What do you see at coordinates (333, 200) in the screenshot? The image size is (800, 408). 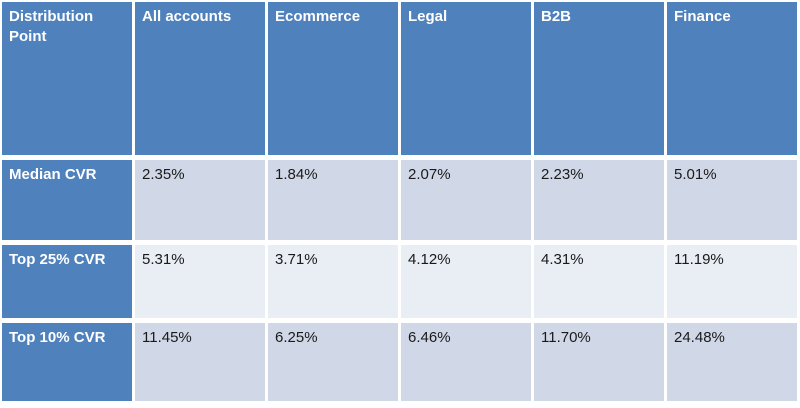 I see `table-cell-median-ecommerce: 1.84%` at bounding box center [333, 200].